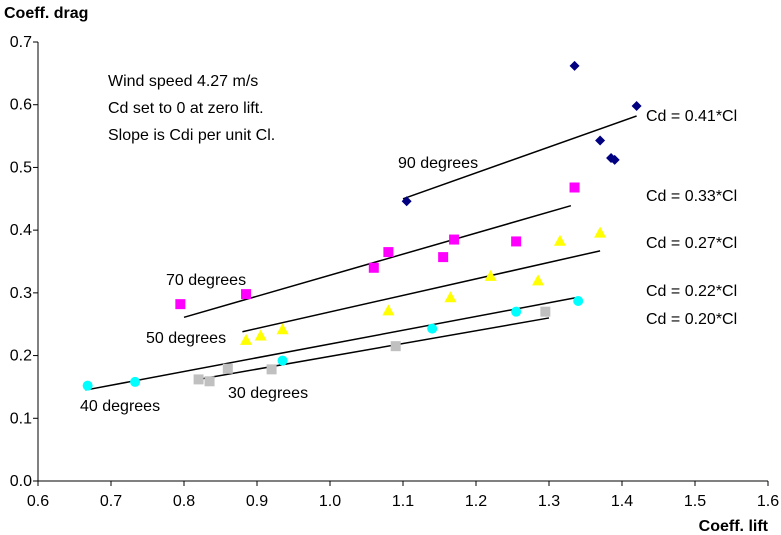  Describe the element at coordinates (330, 501) in the screenshot. I see `x-tick-label: 1.0` at that location.